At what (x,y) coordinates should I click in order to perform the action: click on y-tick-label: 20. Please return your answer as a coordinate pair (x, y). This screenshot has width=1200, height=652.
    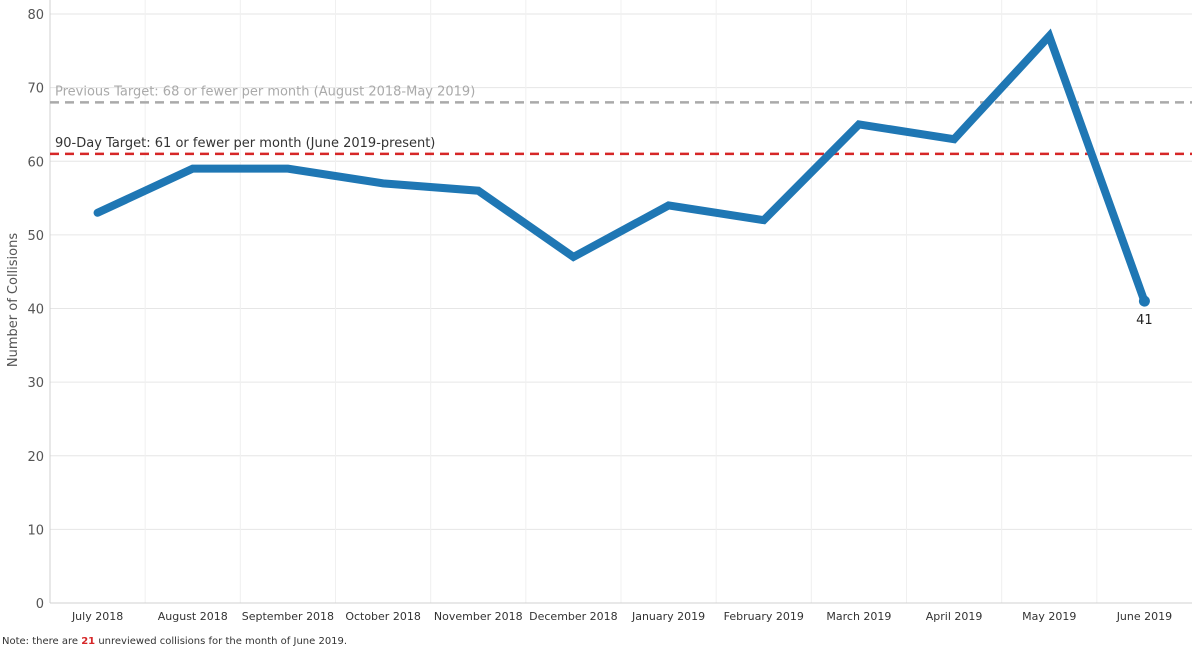
    Looking at the image, I should click on (35, 457).